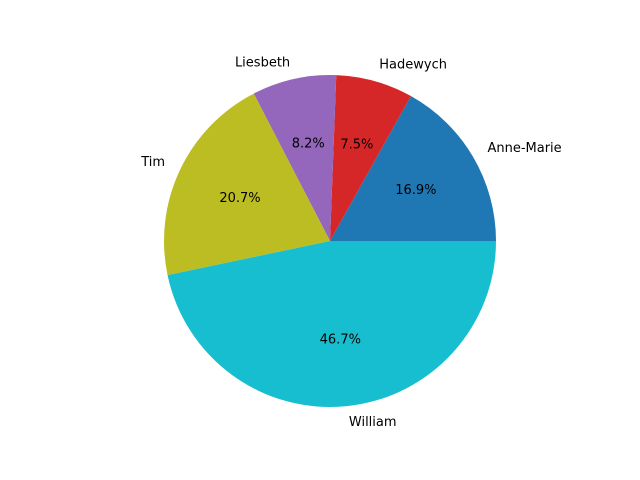 Image resolution: width=640 pixels, height=480 pixels. What do you see at coordinates (413, 168) in the screenshot?
I see `pie-slice-anne-marie` at bounding box center [413, 168].